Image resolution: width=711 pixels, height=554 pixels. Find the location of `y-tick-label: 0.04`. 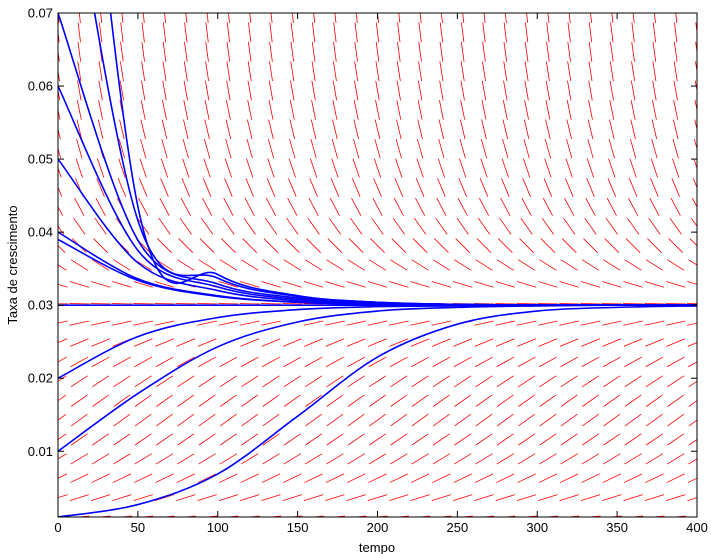

y-tick-label: 0.04 is located at coordinates (40, 232).